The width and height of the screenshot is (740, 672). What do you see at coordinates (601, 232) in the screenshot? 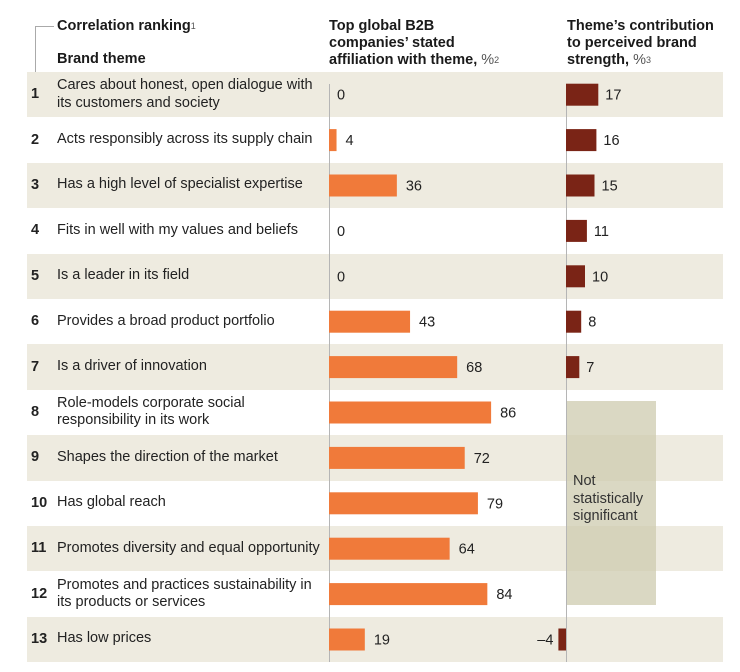
I see `contribution-value-label: 11` at bounding box center [601, 232].